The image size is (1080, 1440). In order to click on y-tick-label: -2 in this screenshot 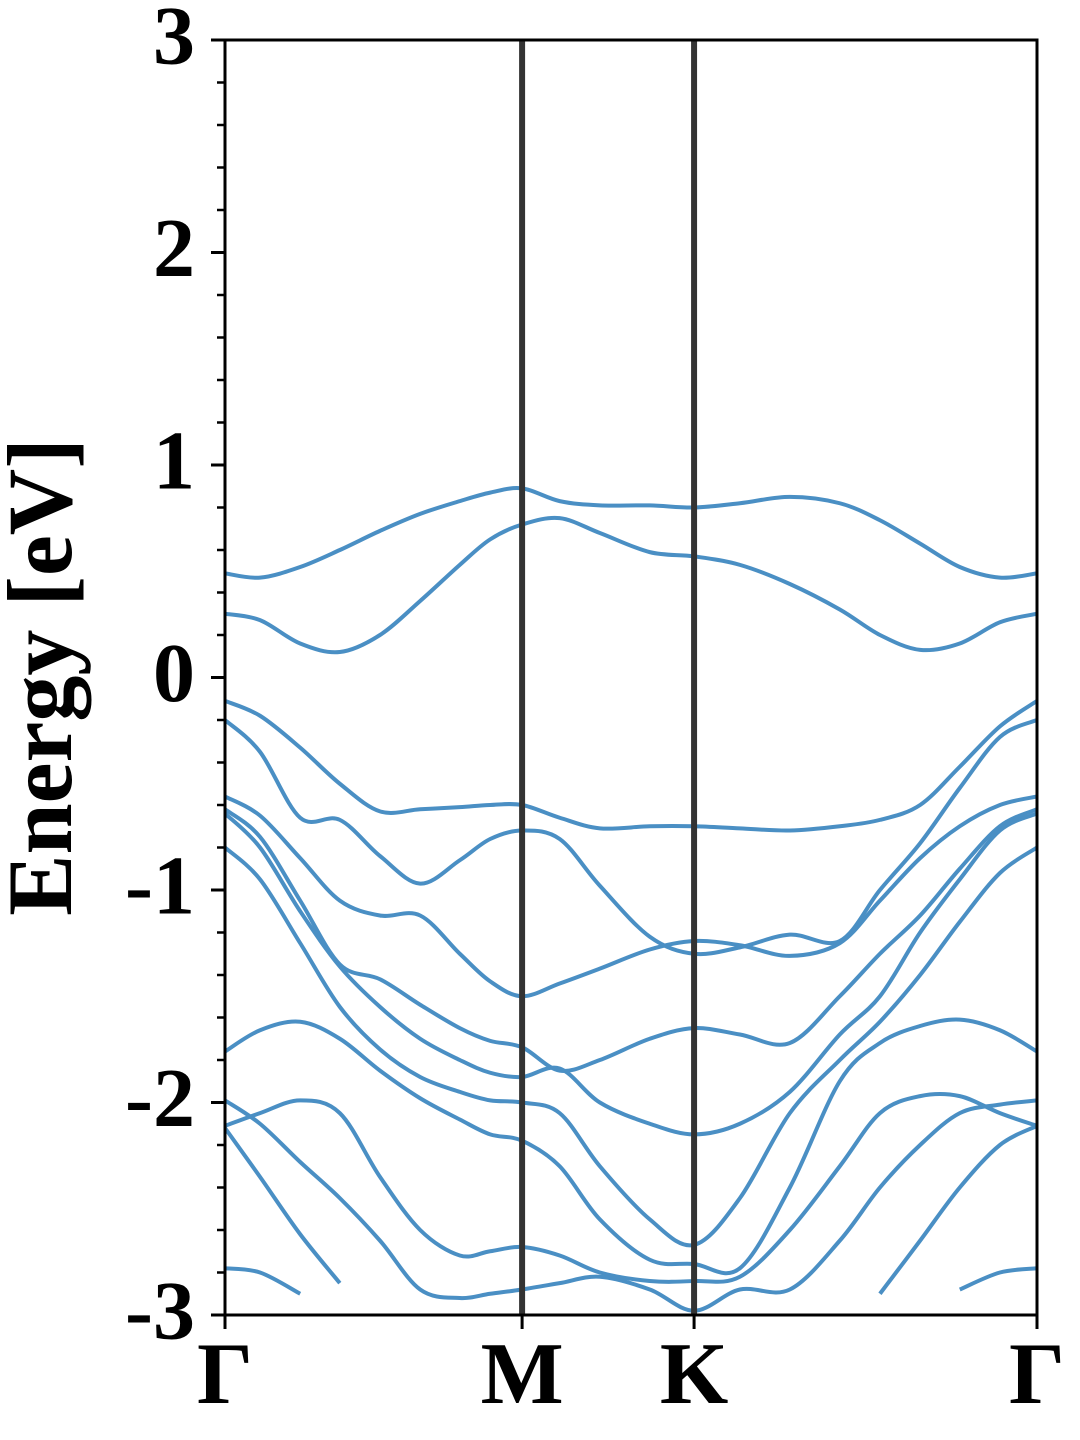, I will do `click(160, 1098)`.